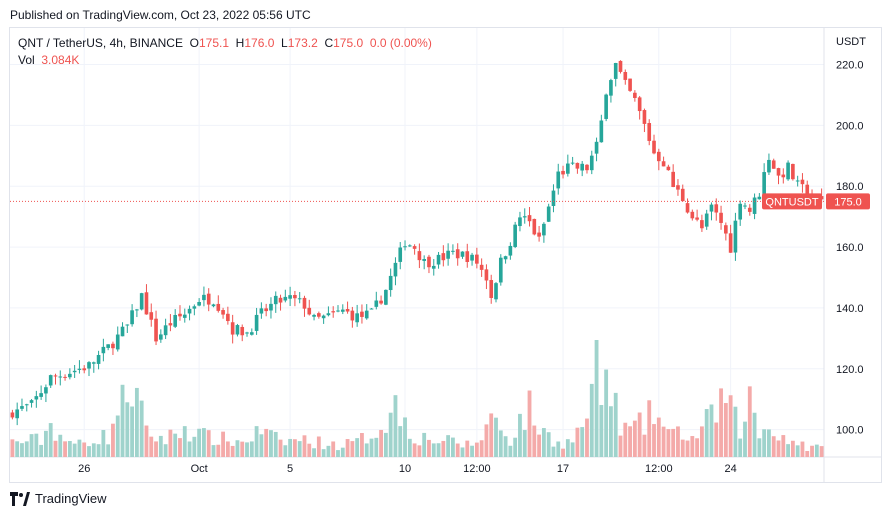  Describe the element at coordinates (329, 43) in the screenshot. I see `legend-close-label: C` at that location.